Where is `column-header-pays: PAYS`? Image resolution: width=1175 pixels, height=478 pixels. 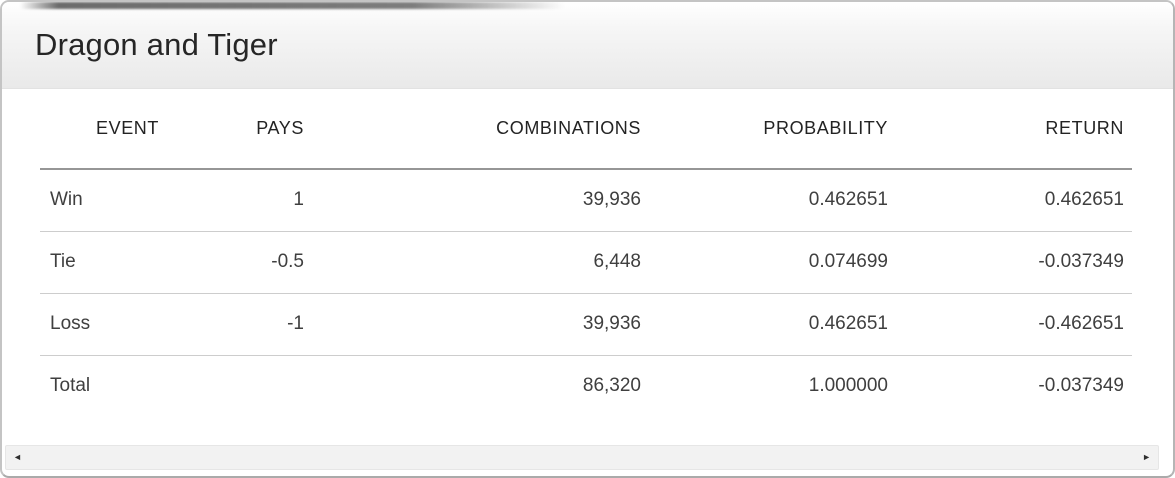
column-header-pays: PAYS is located at coordinates (280, 128).